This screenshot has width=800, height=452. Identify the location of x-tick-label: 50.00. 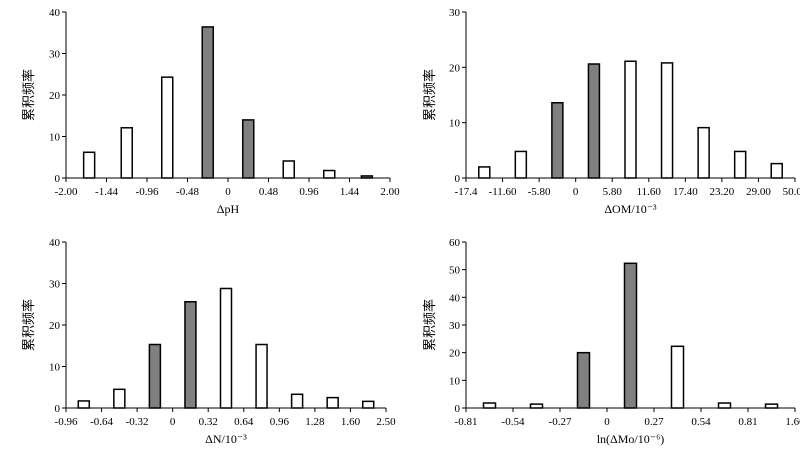
(791, 192).